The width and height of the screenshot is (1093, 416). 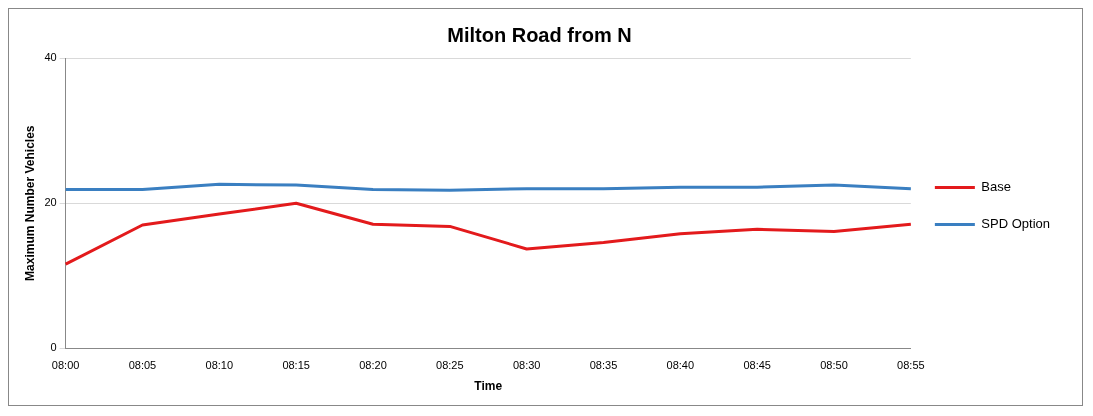 I want to click on x-tick-label: 08:55, so click(x=911, y=365).